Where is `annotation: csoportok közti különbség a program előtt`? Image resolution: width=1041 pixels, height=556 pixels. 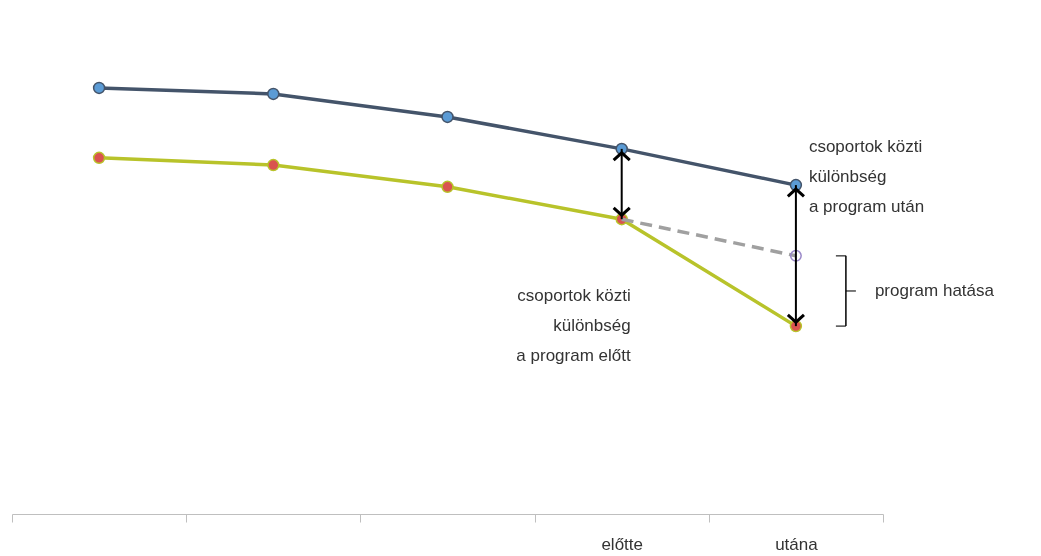
annotation: csoportok közti különbség a program előtt is located at coordinates (573, 325).